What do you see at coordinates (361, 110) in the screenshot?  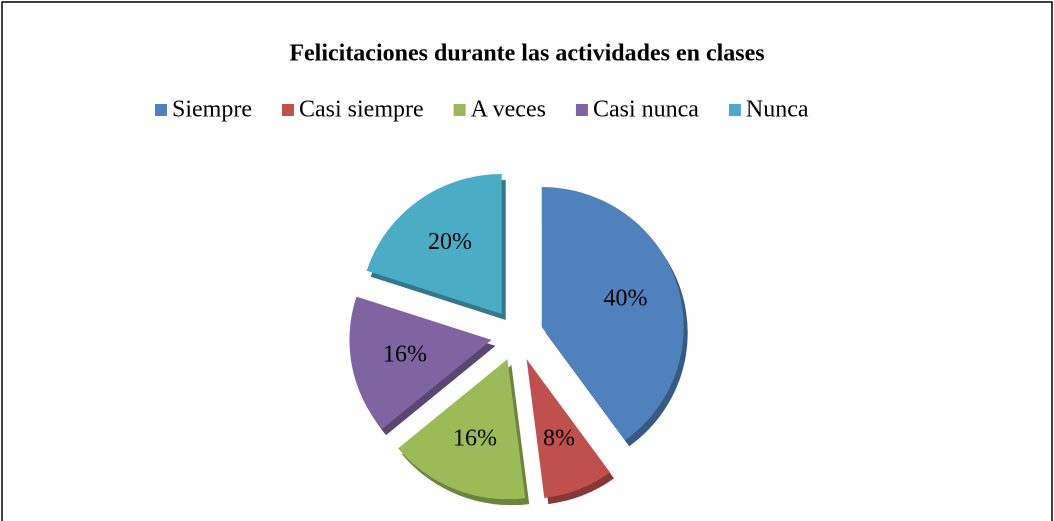 I see `legend-label: Casi siempre` at bounding box center [361, 110].